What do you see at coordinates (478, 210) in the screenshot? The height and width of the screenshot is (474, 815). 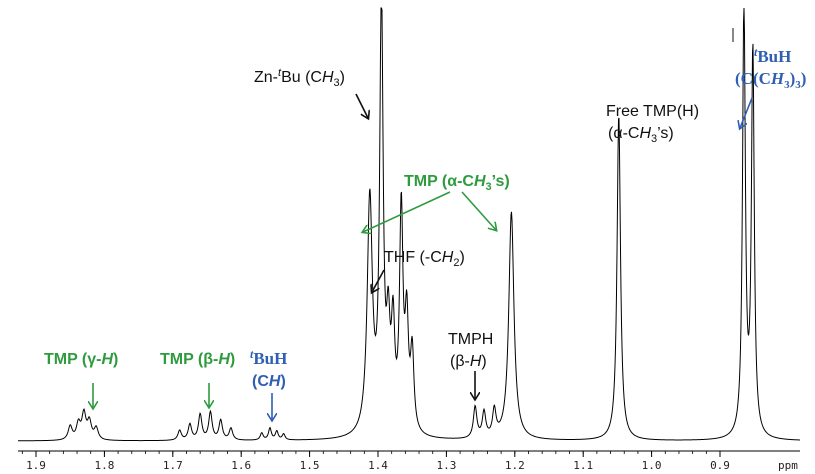 I see `arrow-tmp-alpha-right` at bounding box center [478, 210].